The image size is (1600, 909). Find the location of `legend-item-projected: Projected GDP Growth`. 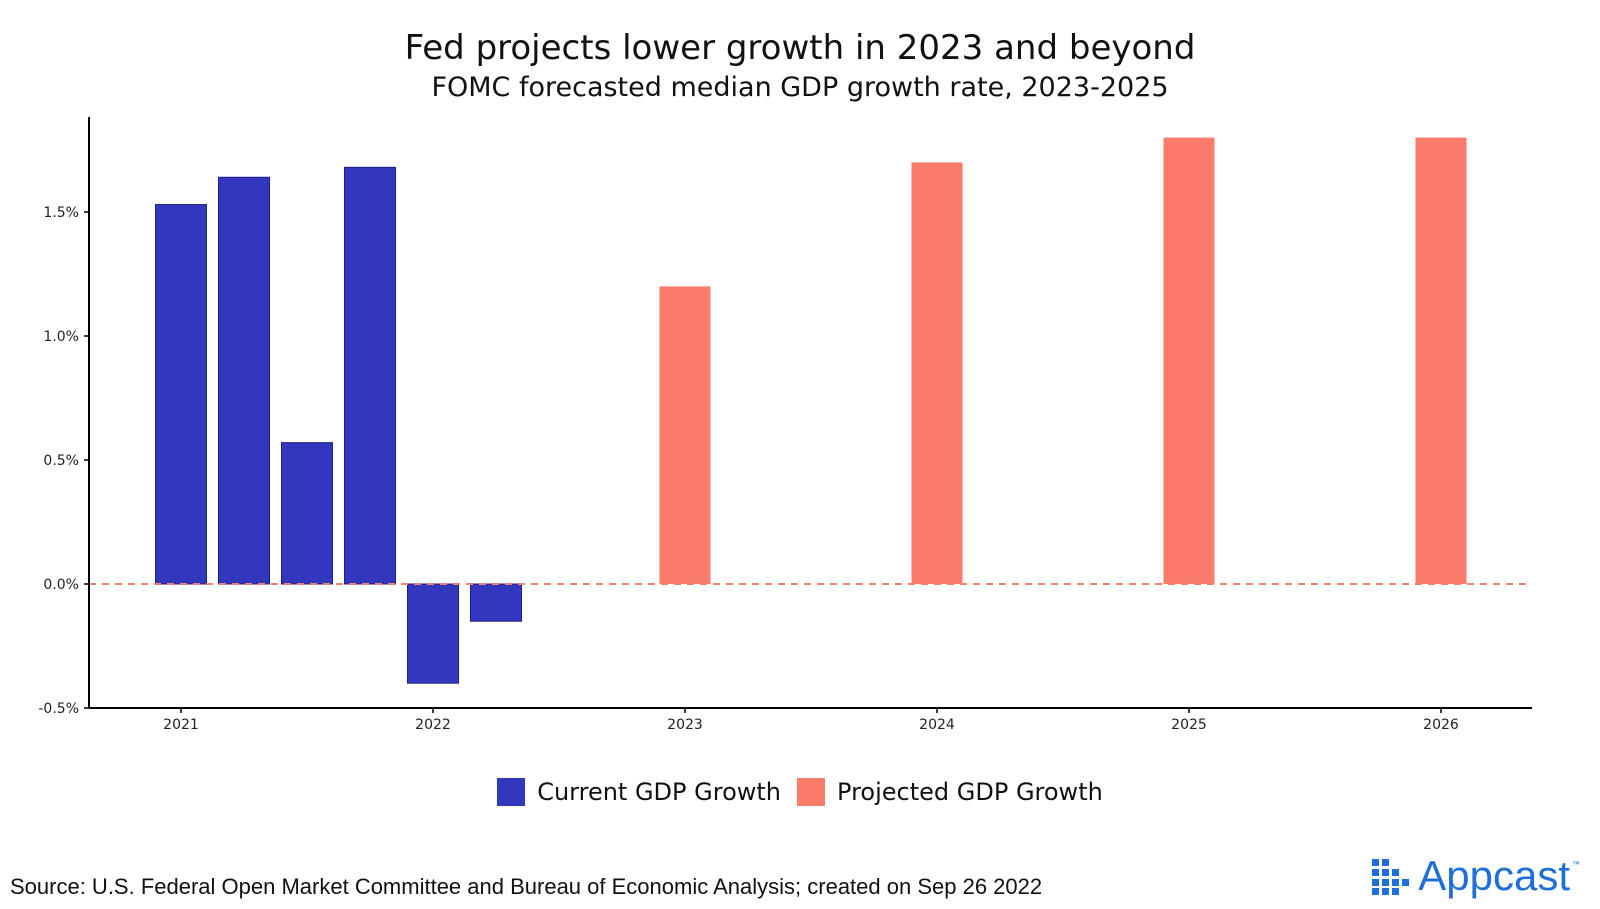

legend-item-projected: Projected GDP Growth is located at coordinates (950, 792).